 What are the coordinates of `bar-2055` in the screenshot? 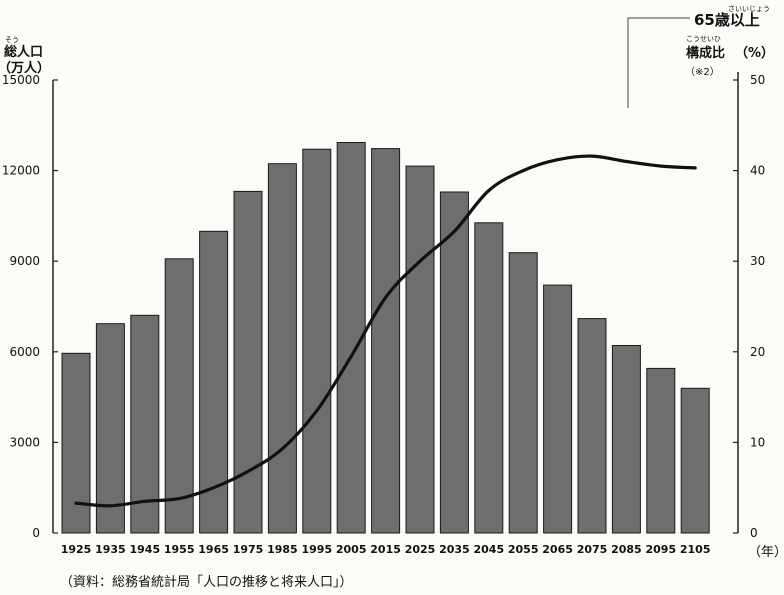 It's located at (523, 393).